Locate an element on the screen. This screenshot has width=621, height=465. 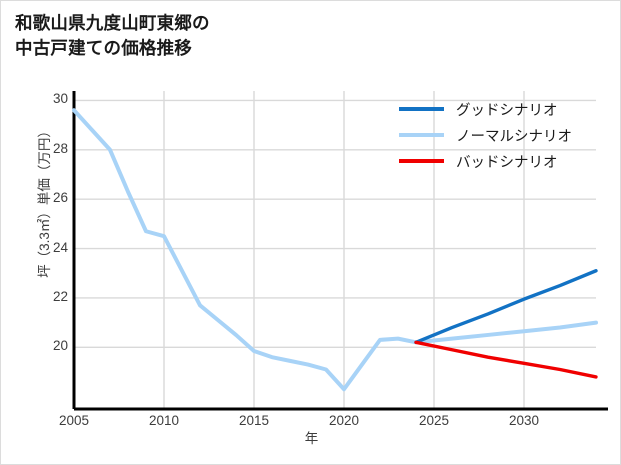
x-tick-label: 2010 is located at coordinates (164, 420).